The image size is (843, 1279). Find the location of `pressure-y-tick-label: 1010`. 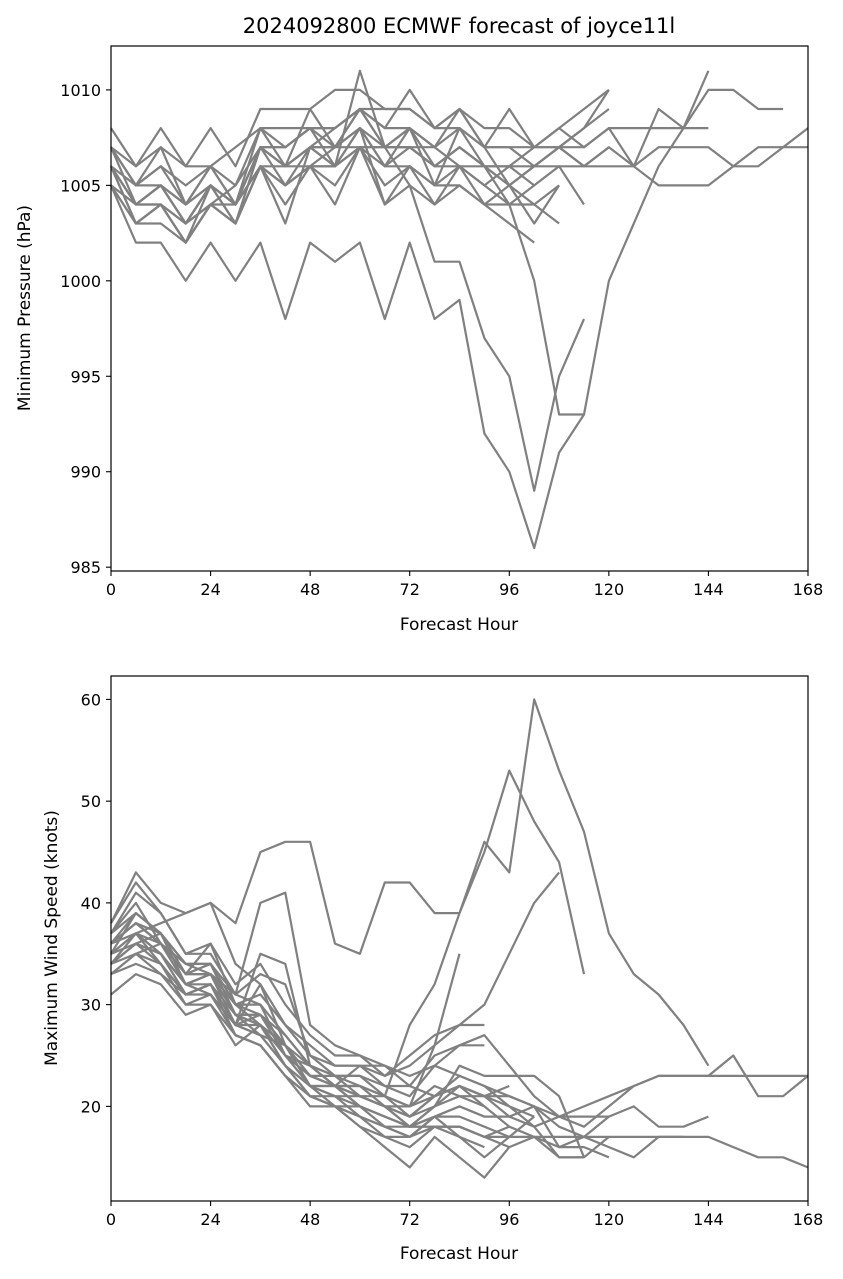

pressure-y-tick-label: 1010 is located at coordinates (80, 90).